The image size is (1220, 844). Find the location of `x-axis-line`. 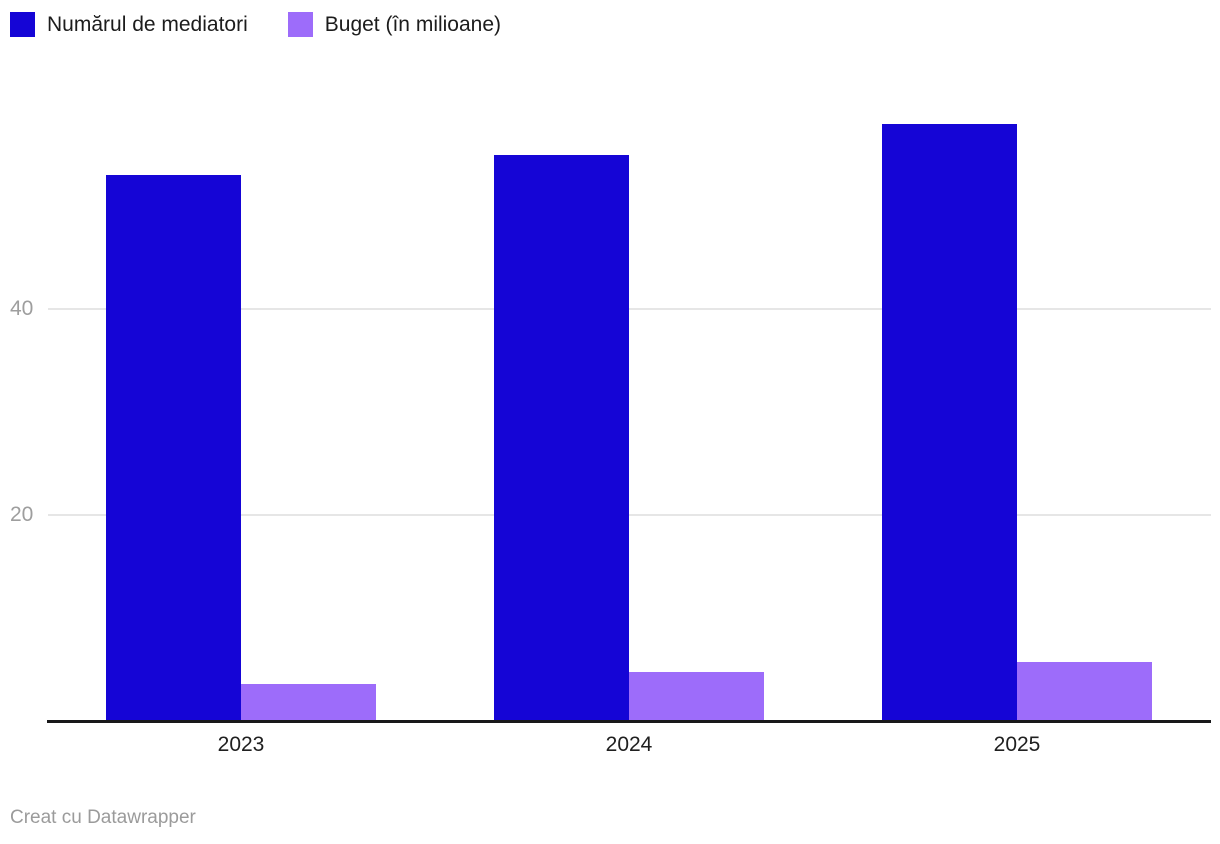

x-axis-line is located at coordinates (629, 721).